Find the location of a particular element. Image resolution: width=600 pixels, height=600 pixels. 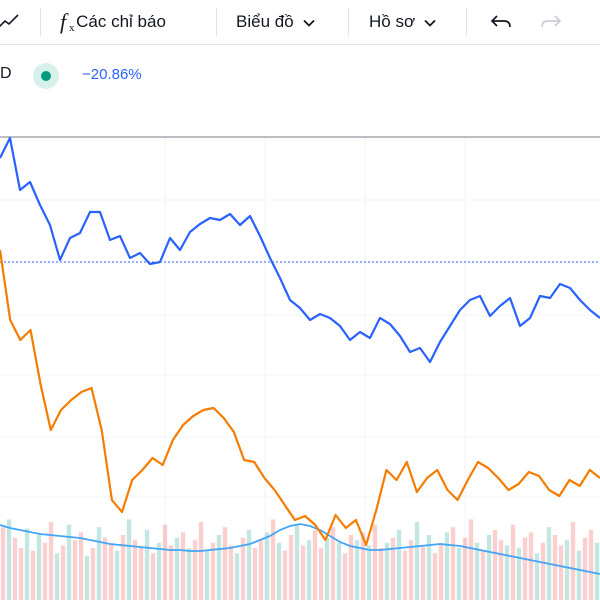

volume-bars is located at coordinates (300, 559).